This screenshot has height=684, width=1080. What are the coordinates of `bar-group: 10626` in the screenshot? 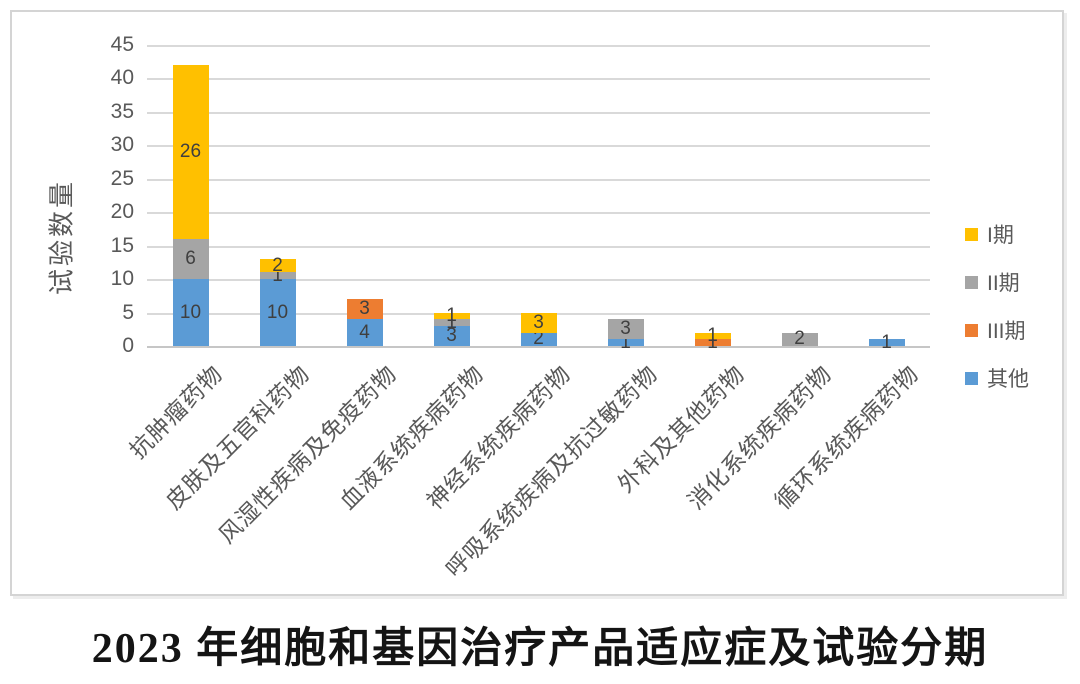 It's located at (190, 195).